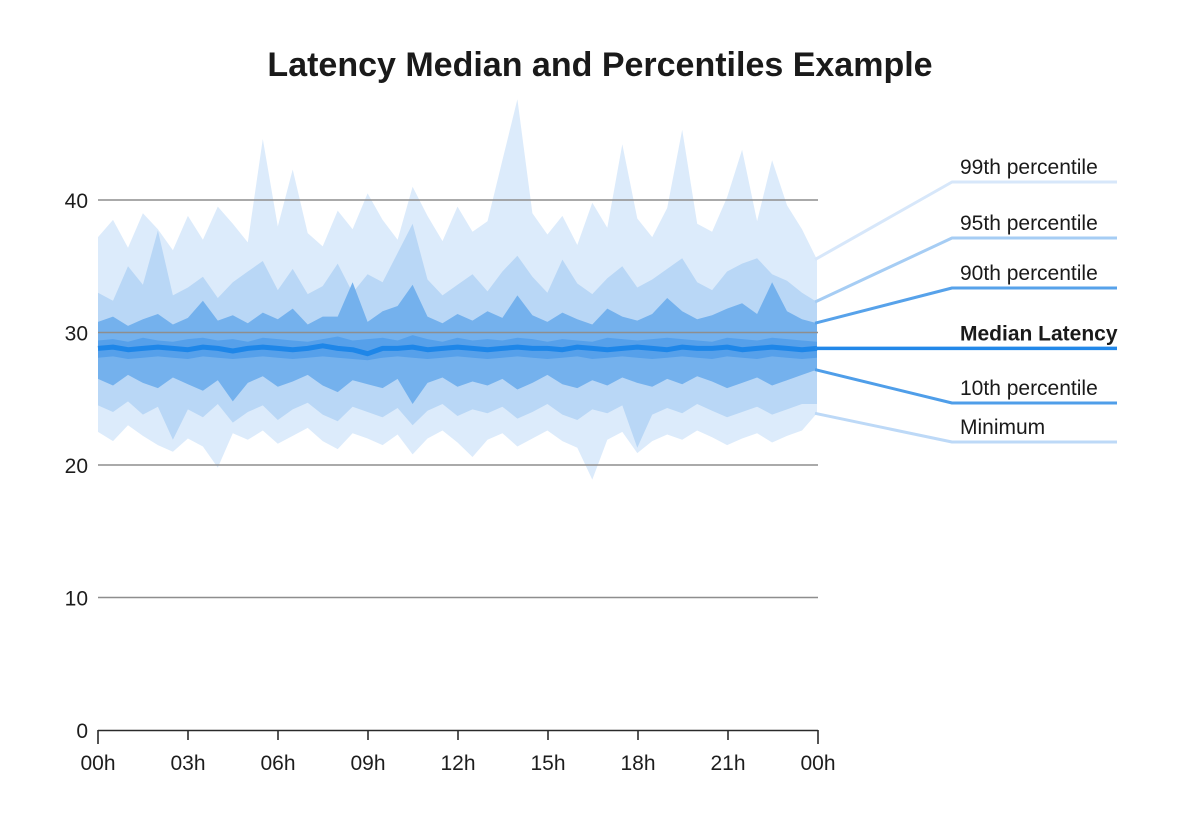 This screenshot has width=1200, height=814. What do you see at coordinates (457, 763) in the screenshot?
I see `x-tick-label-12h: 12h` at bounding box center [457, 763].